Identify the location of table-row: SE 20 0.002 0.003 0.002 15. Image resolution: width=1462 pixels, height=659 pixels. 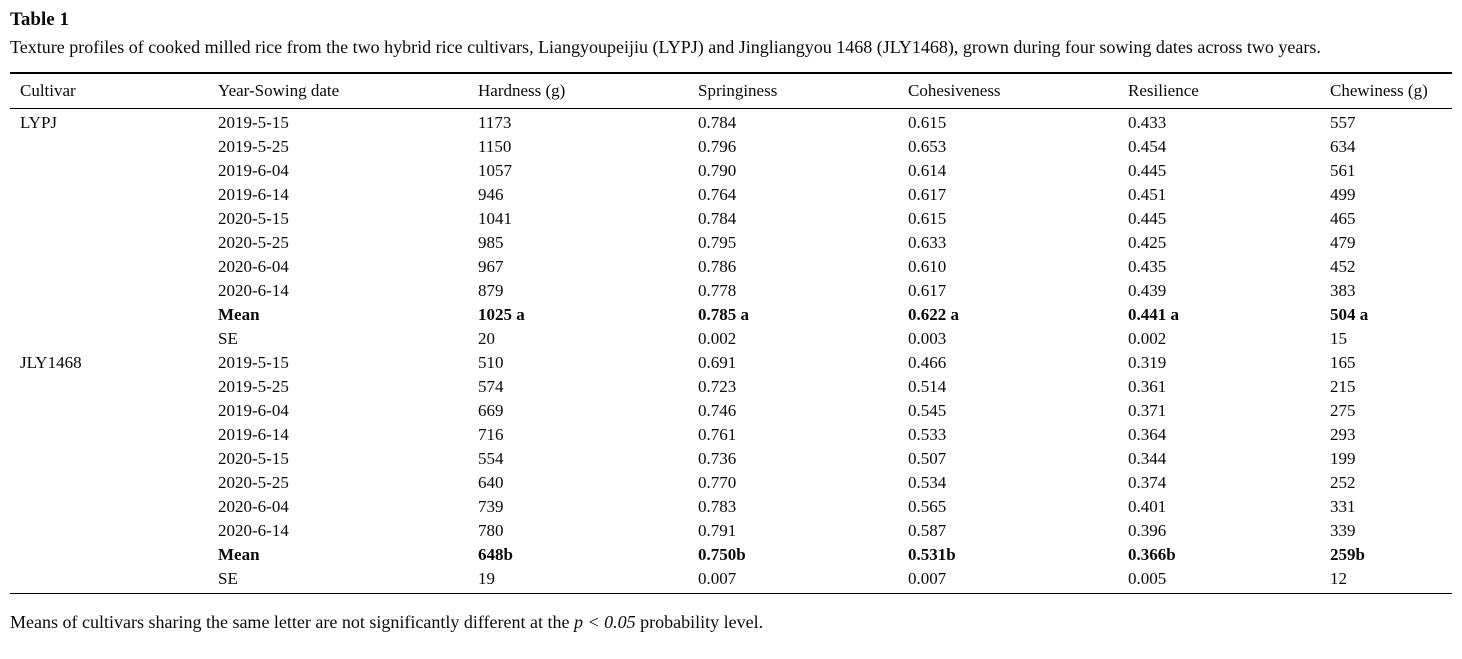
(731, 339).